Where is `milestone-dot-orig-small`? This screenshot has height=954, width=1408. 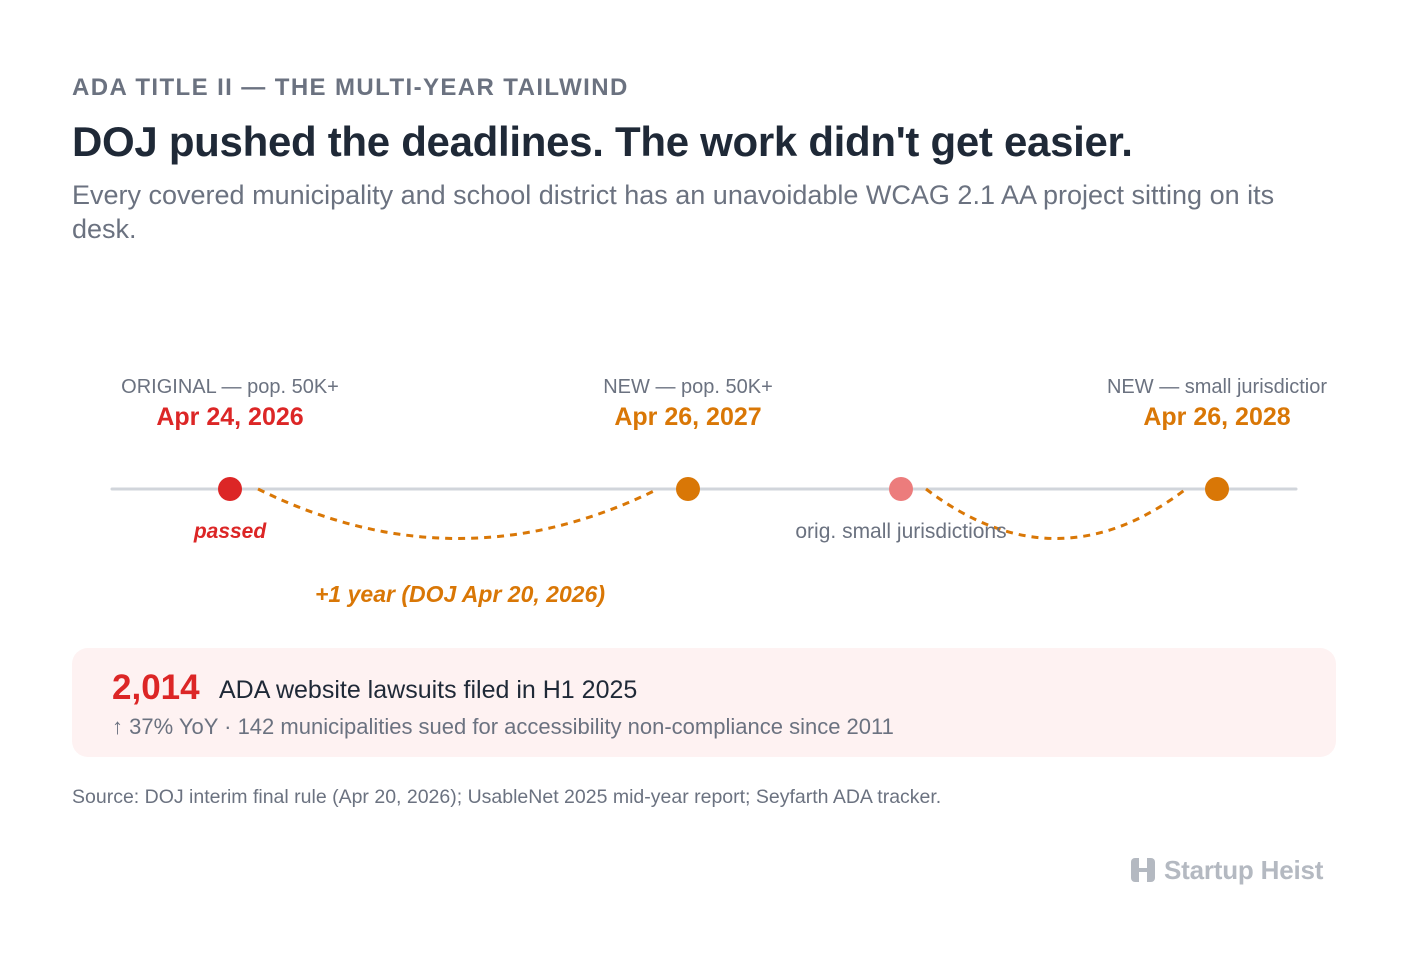 milestone-dot-orig-small is located at coordinates (901, 489).